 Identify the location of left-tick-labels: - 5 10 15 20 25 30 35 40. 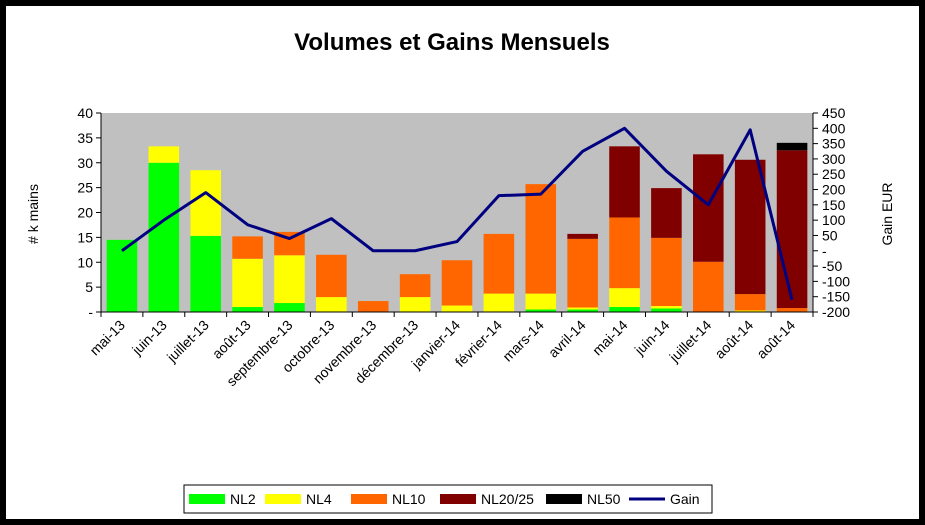
(89, 212).